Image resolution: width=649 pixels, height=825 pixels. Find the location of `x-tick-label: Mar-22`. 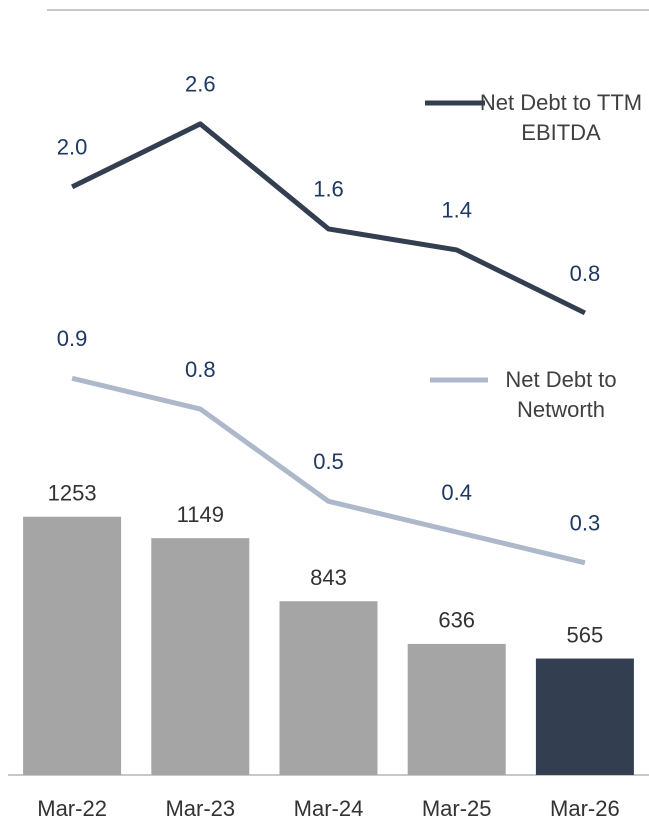

x-tick-label: Mar-22 is located at coordinates (72, 808).